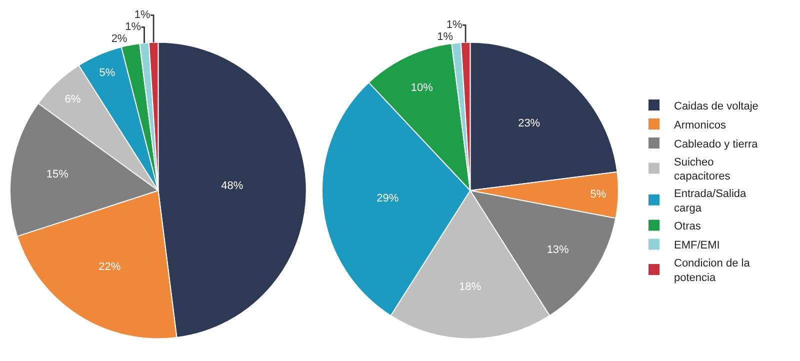 This screenshot has width=800, height=361. What do you see at coordinates (700, 125) in the screenshot?
I see `legend-label: Armonicos` at bounding box center [700, 125].